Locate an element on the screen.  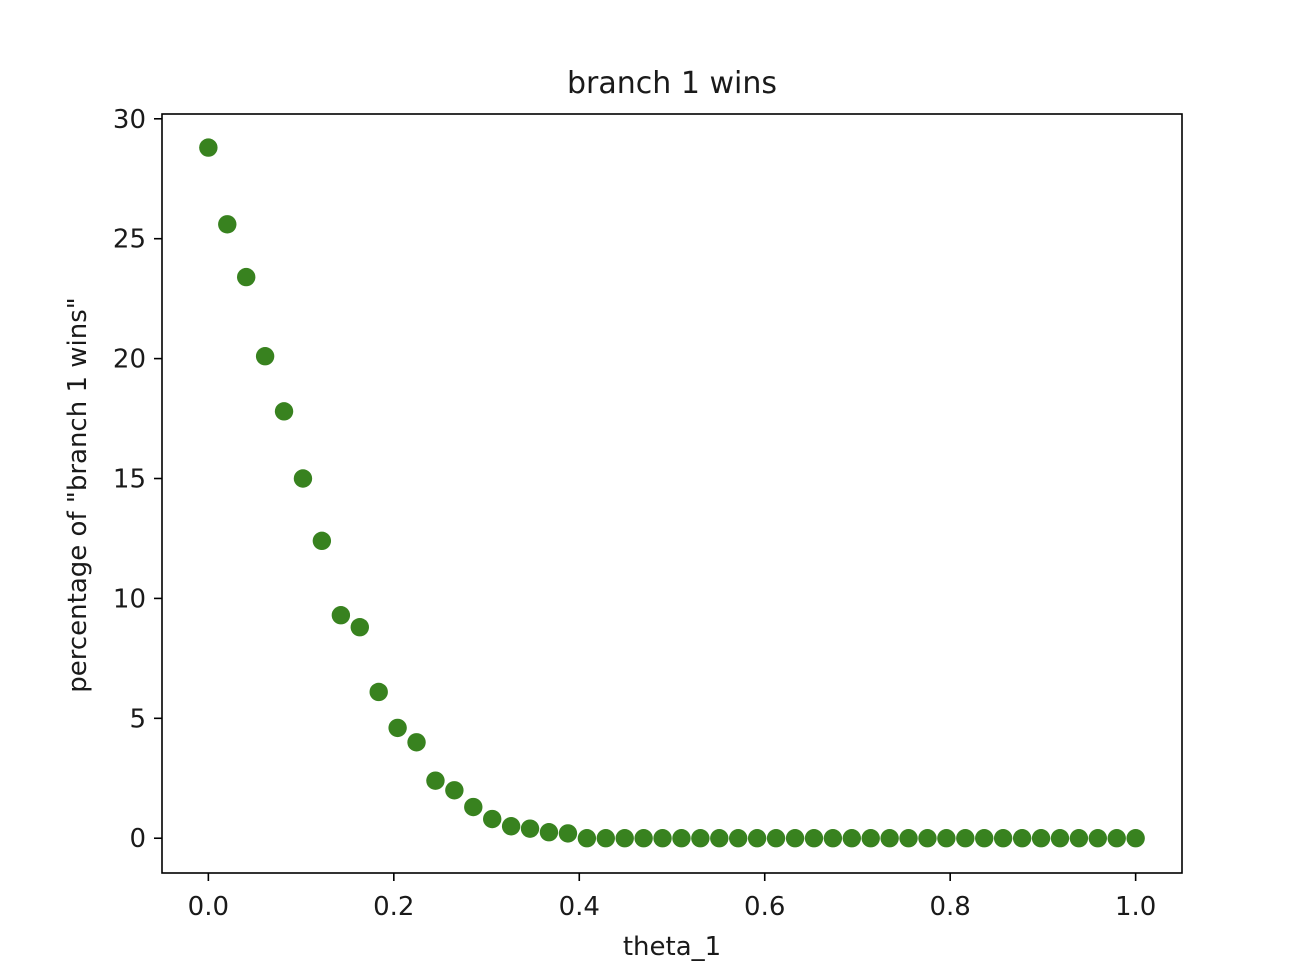
y-tick-label: 5 is located at coordinates (137, 719).